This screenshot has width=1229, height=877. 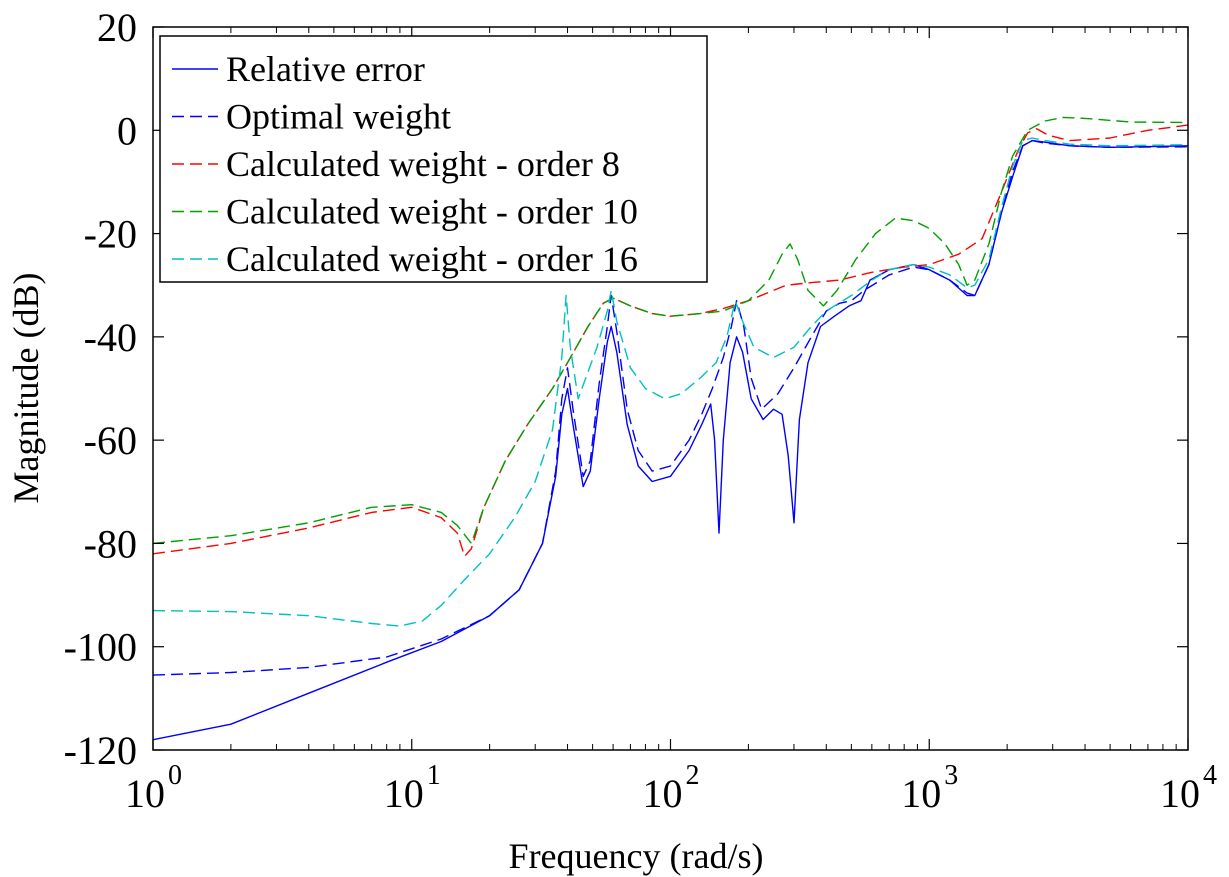 What do you see at coordinates (338, 117) in the screenshot?
I see `legend-label: Optimal weight` at bounding box center [338, 117].